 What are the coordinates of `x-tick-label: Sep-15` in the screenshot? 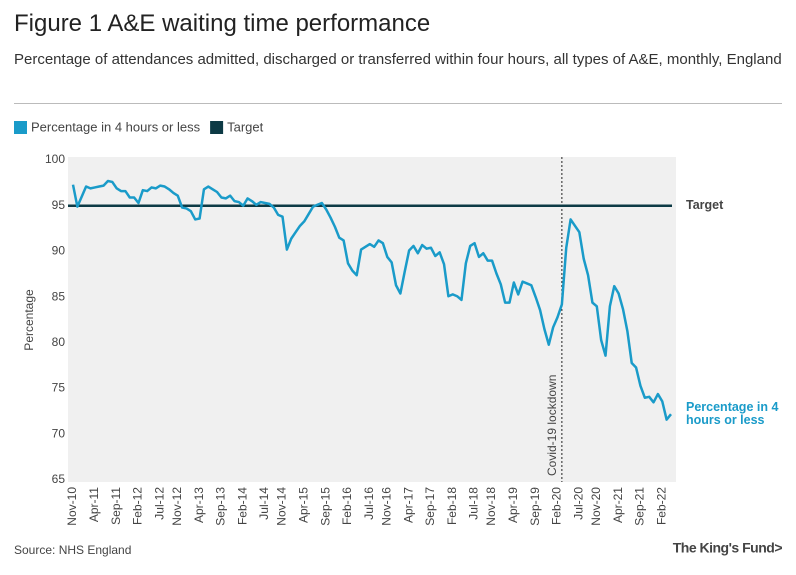 It's located at (325, 506).